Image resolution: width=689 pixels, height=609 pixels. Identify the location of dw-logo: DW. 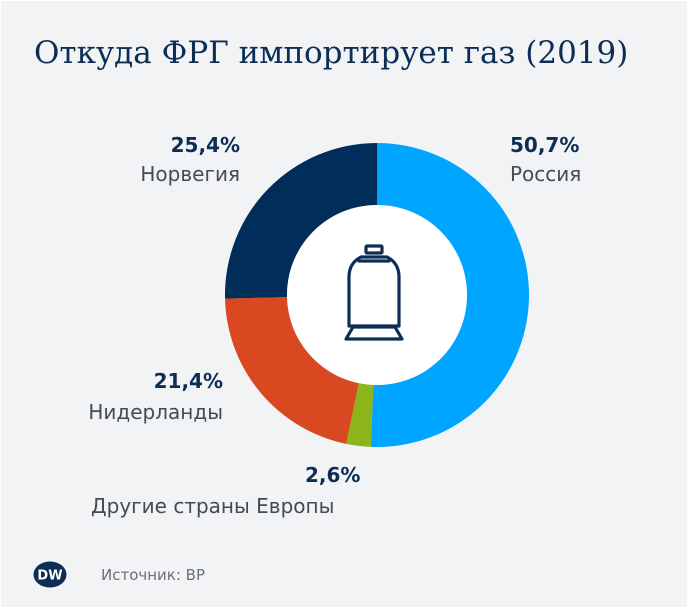
(50, 574).